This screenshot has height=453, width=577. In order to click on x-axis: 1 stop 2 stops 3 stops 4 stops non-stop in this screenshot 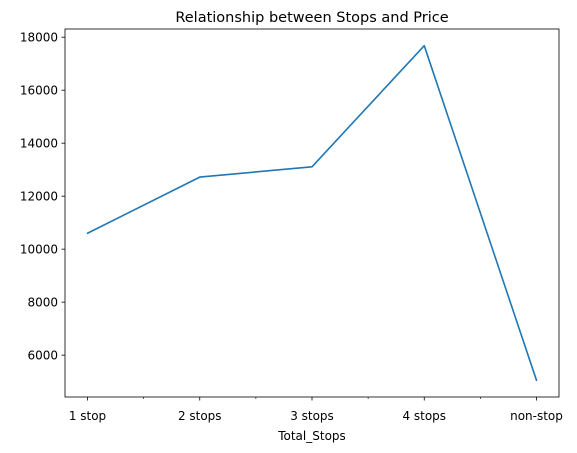, I will do `click(316, 410)`.